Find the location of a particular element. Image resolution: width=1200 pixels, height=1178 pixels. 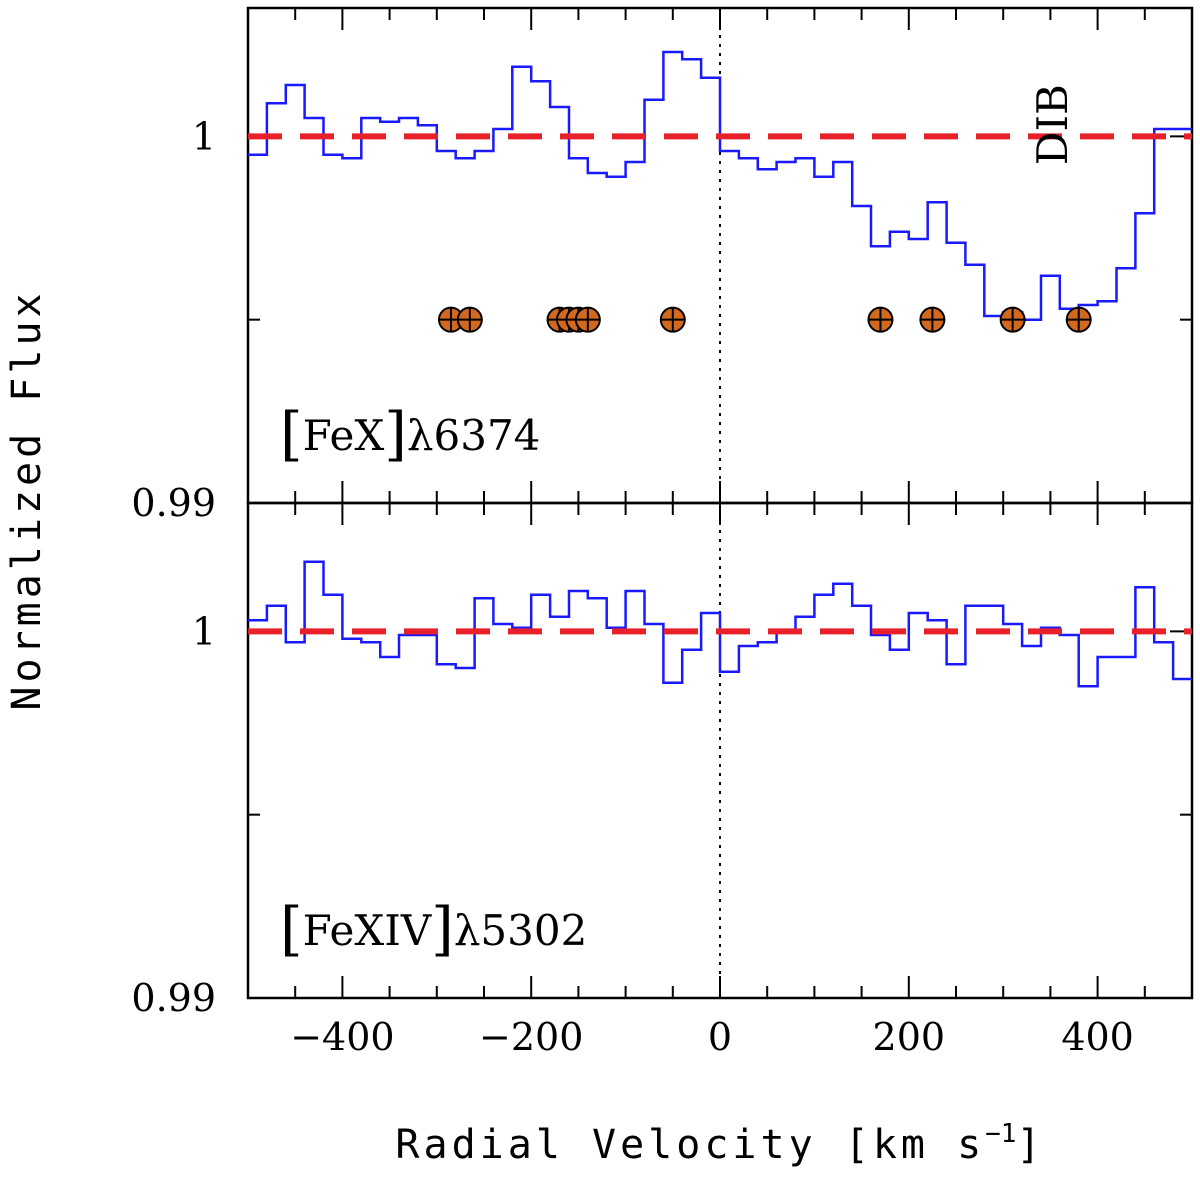

ion-name: FeXIV is located at coordinates (367, 930).